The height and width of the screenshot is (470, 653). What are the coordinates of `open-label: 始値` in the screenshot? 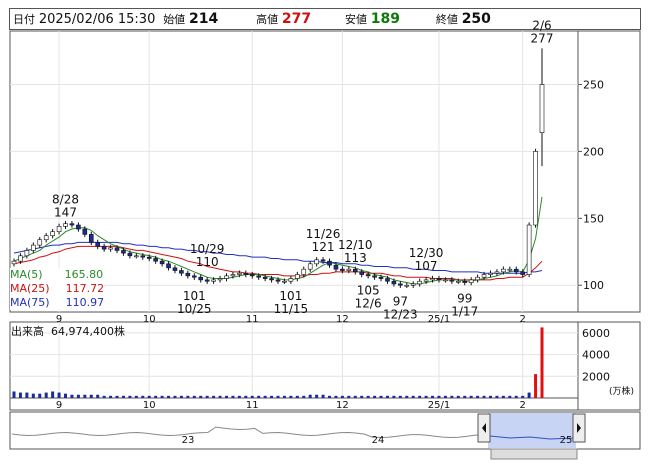 It's located at (174, 19).